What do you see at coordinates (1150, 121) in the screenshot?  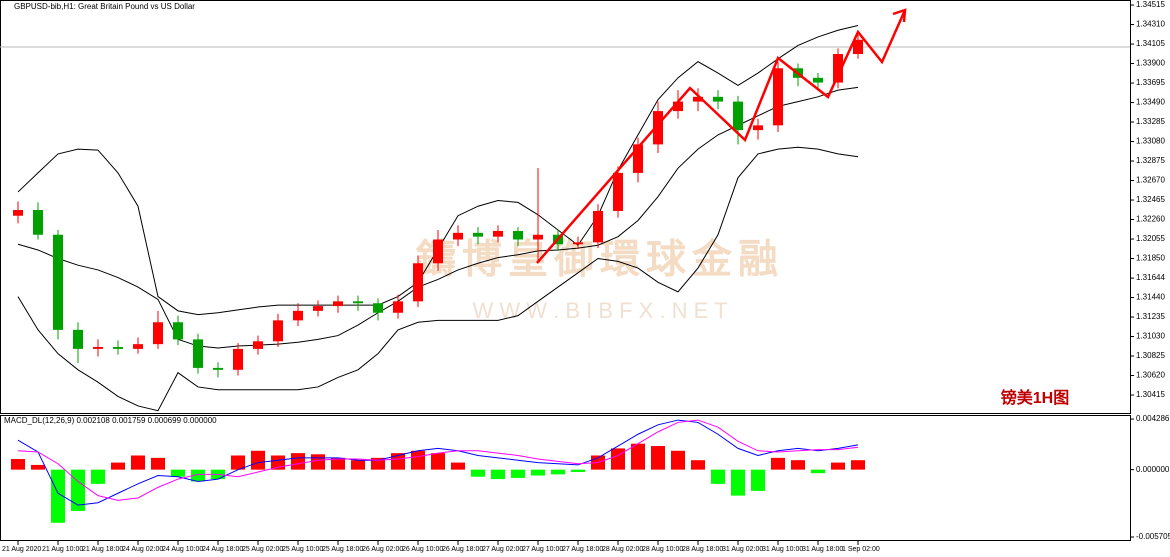 I see `y-tick-label: 1.33285` at bounding box center [1150, 121].